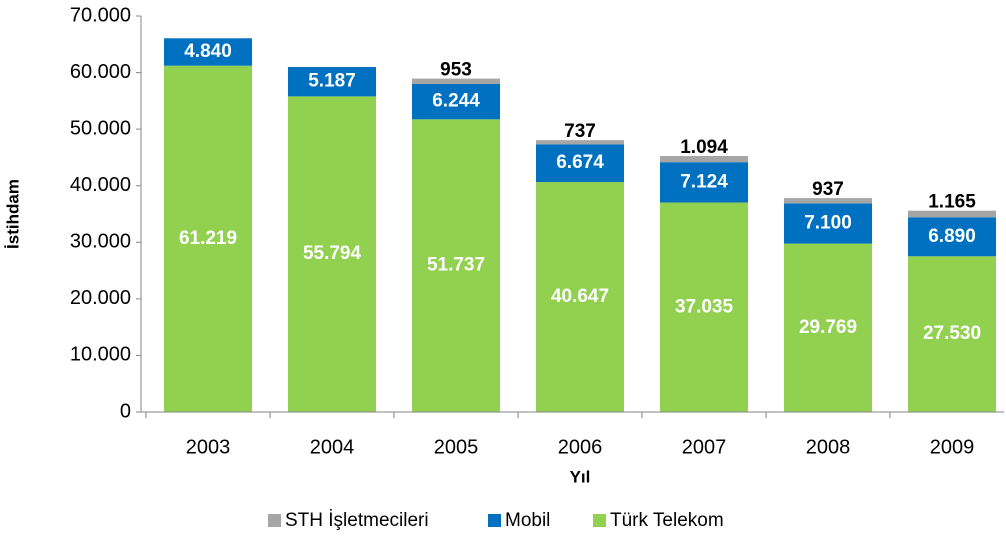  I want to click on data-label: 6.890, so click(952, 236).